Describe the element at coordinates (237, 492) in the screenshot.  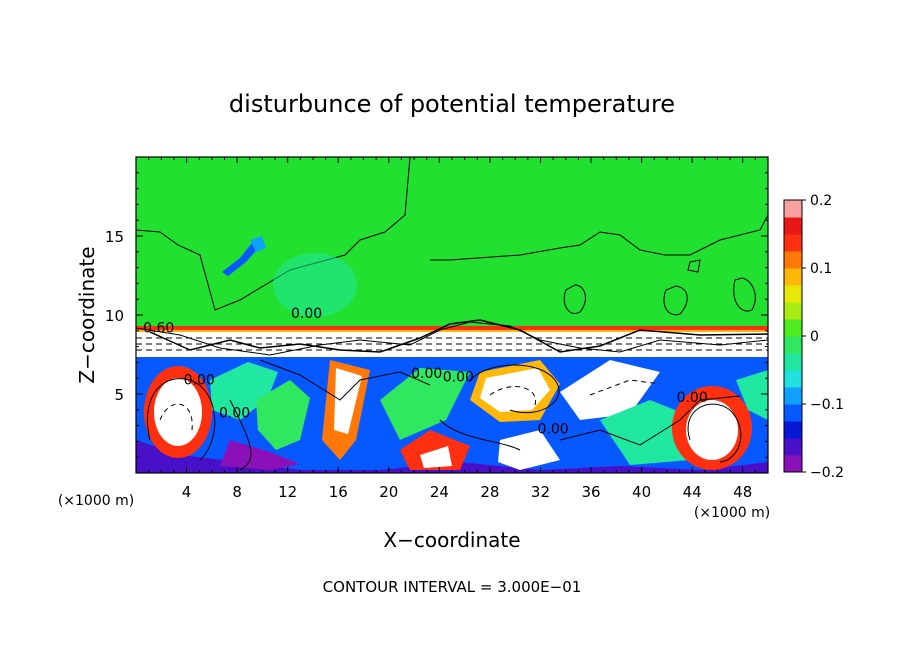
I see `x-tick-label: 8` at that location.